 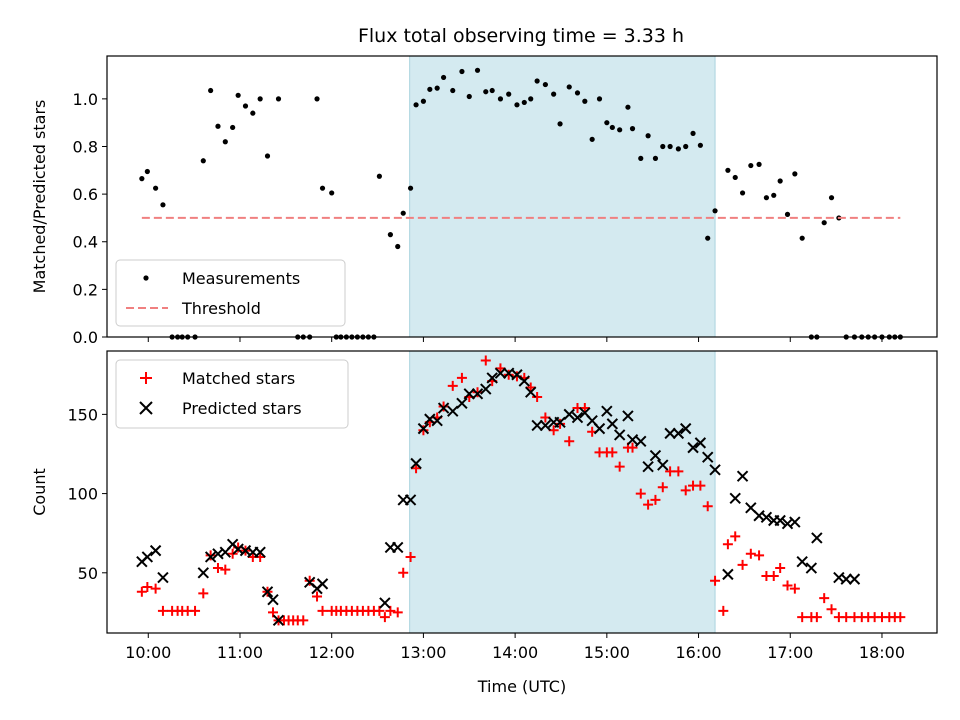 I want to click on x-tick-label: 16:00, so click(x=698, y=652).